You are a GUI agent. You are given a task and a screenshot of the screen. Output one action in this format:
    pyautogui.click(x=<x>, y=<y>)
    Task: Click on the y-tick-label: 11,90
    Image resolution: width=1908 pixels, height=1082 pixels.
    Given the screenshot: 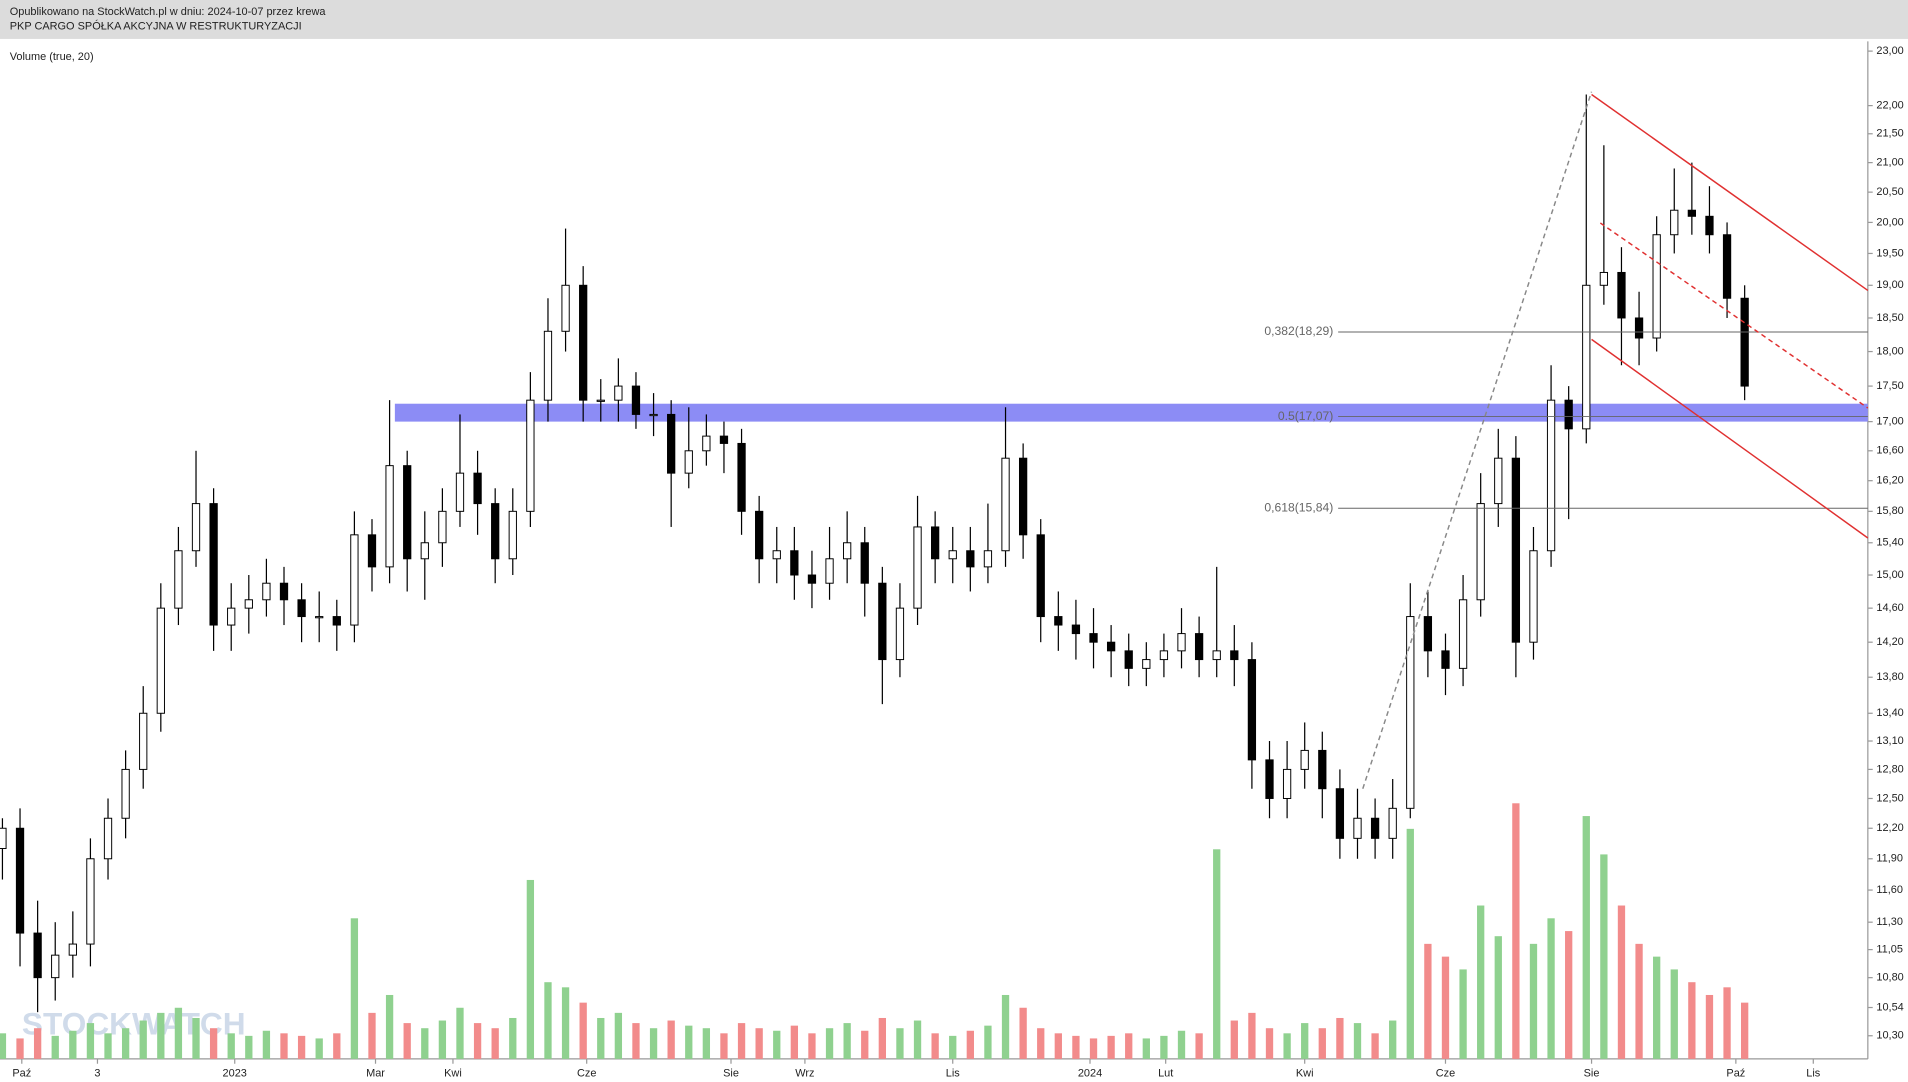 What is the action you would take?
    pyautogui.click(x=1889, y=859)
    